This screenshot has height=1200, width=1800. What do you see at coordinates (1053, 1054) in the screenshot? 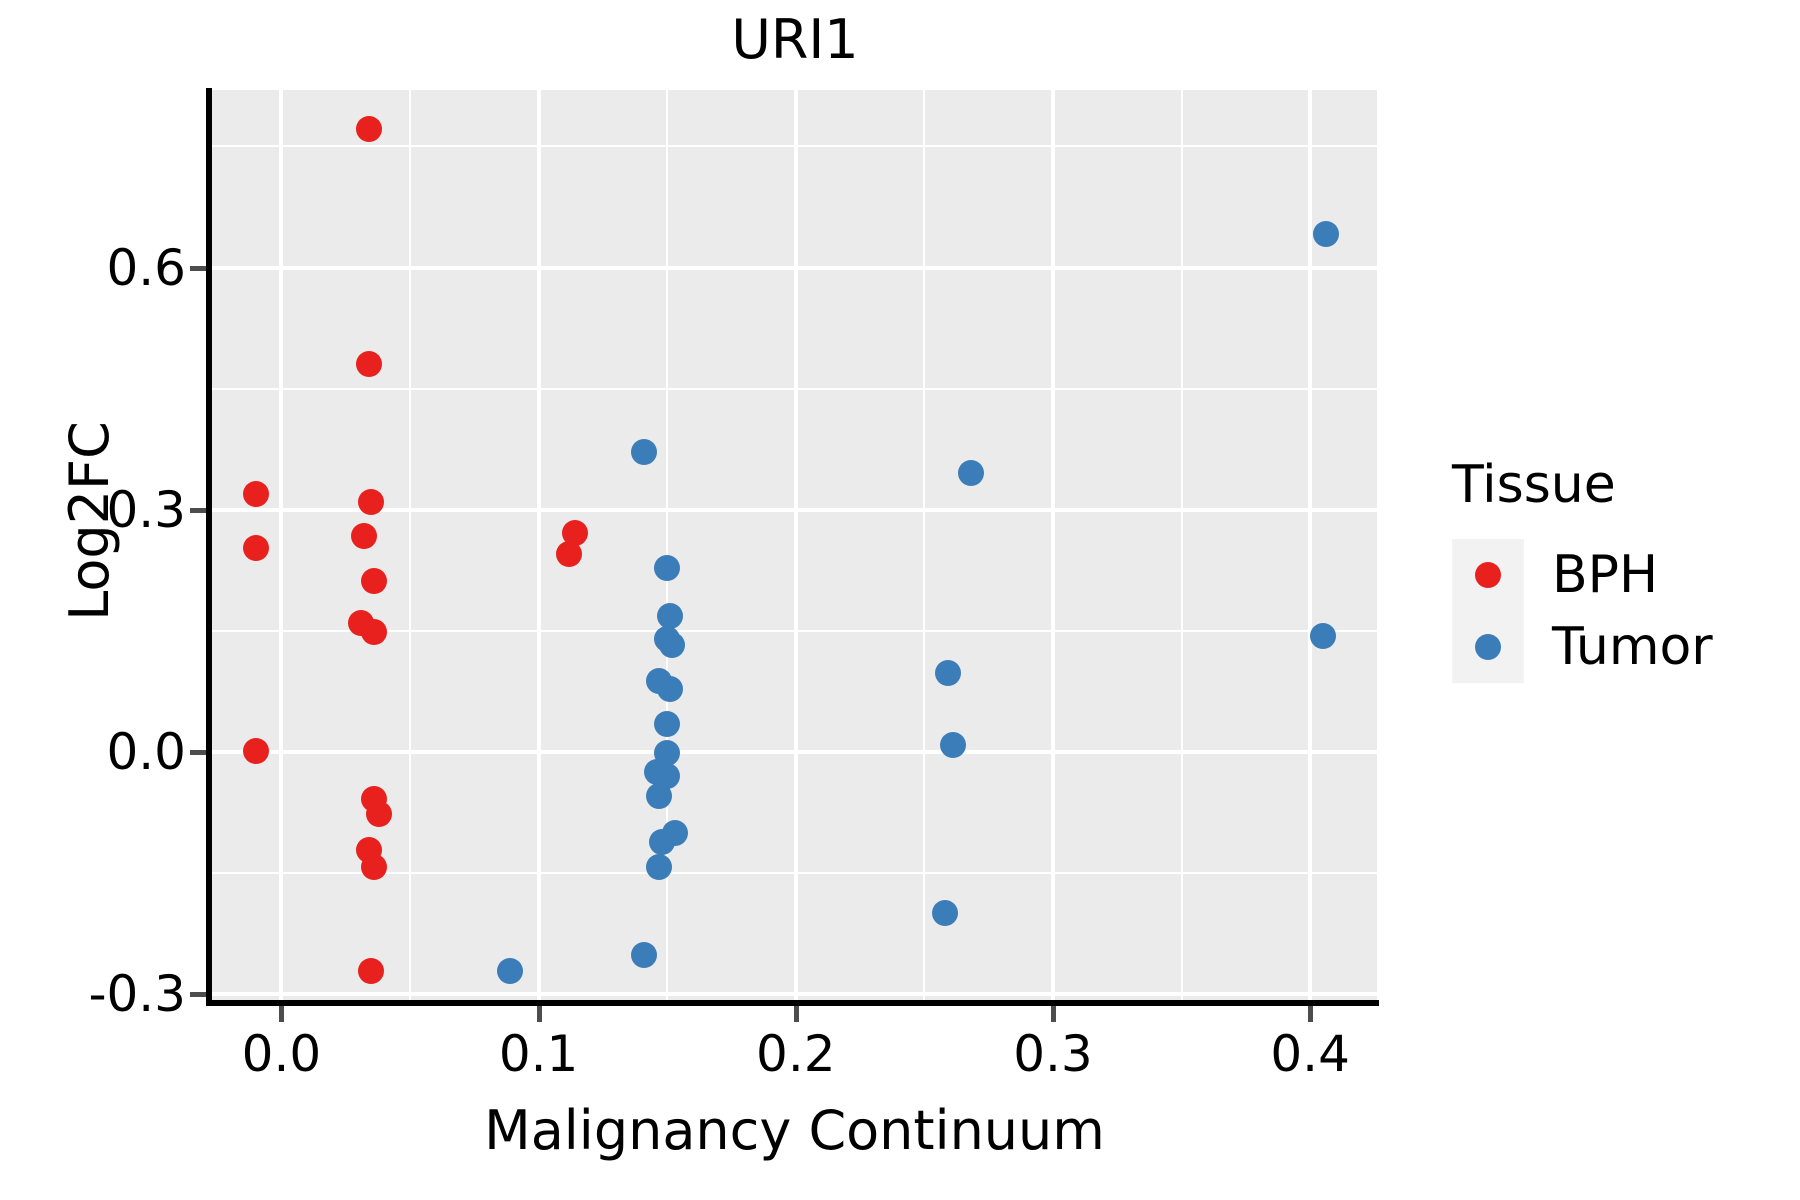
I see `x-tick-label: 0.3` at bounding box center [1053, 1054].